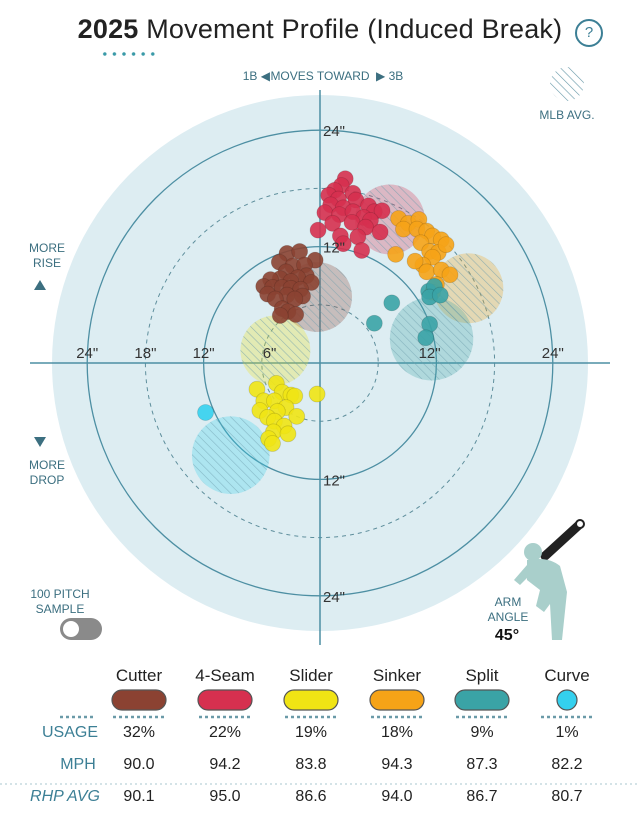 This screenshot has height=815, width=640. What do you see at coordinates (508, 602) in the screenshot?
I see `arm-angle-label-1: ARM` at bounding box center [508, 602].